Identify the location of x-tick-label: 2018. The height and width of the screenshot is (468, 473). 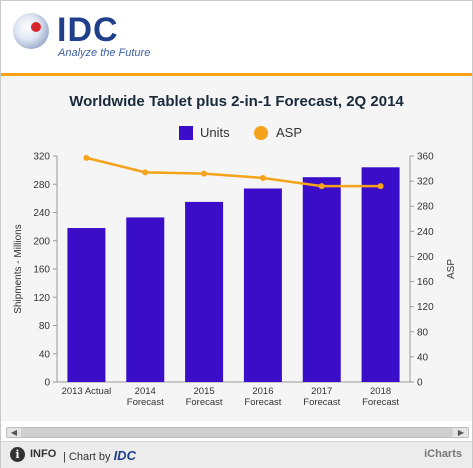
(380, 391).